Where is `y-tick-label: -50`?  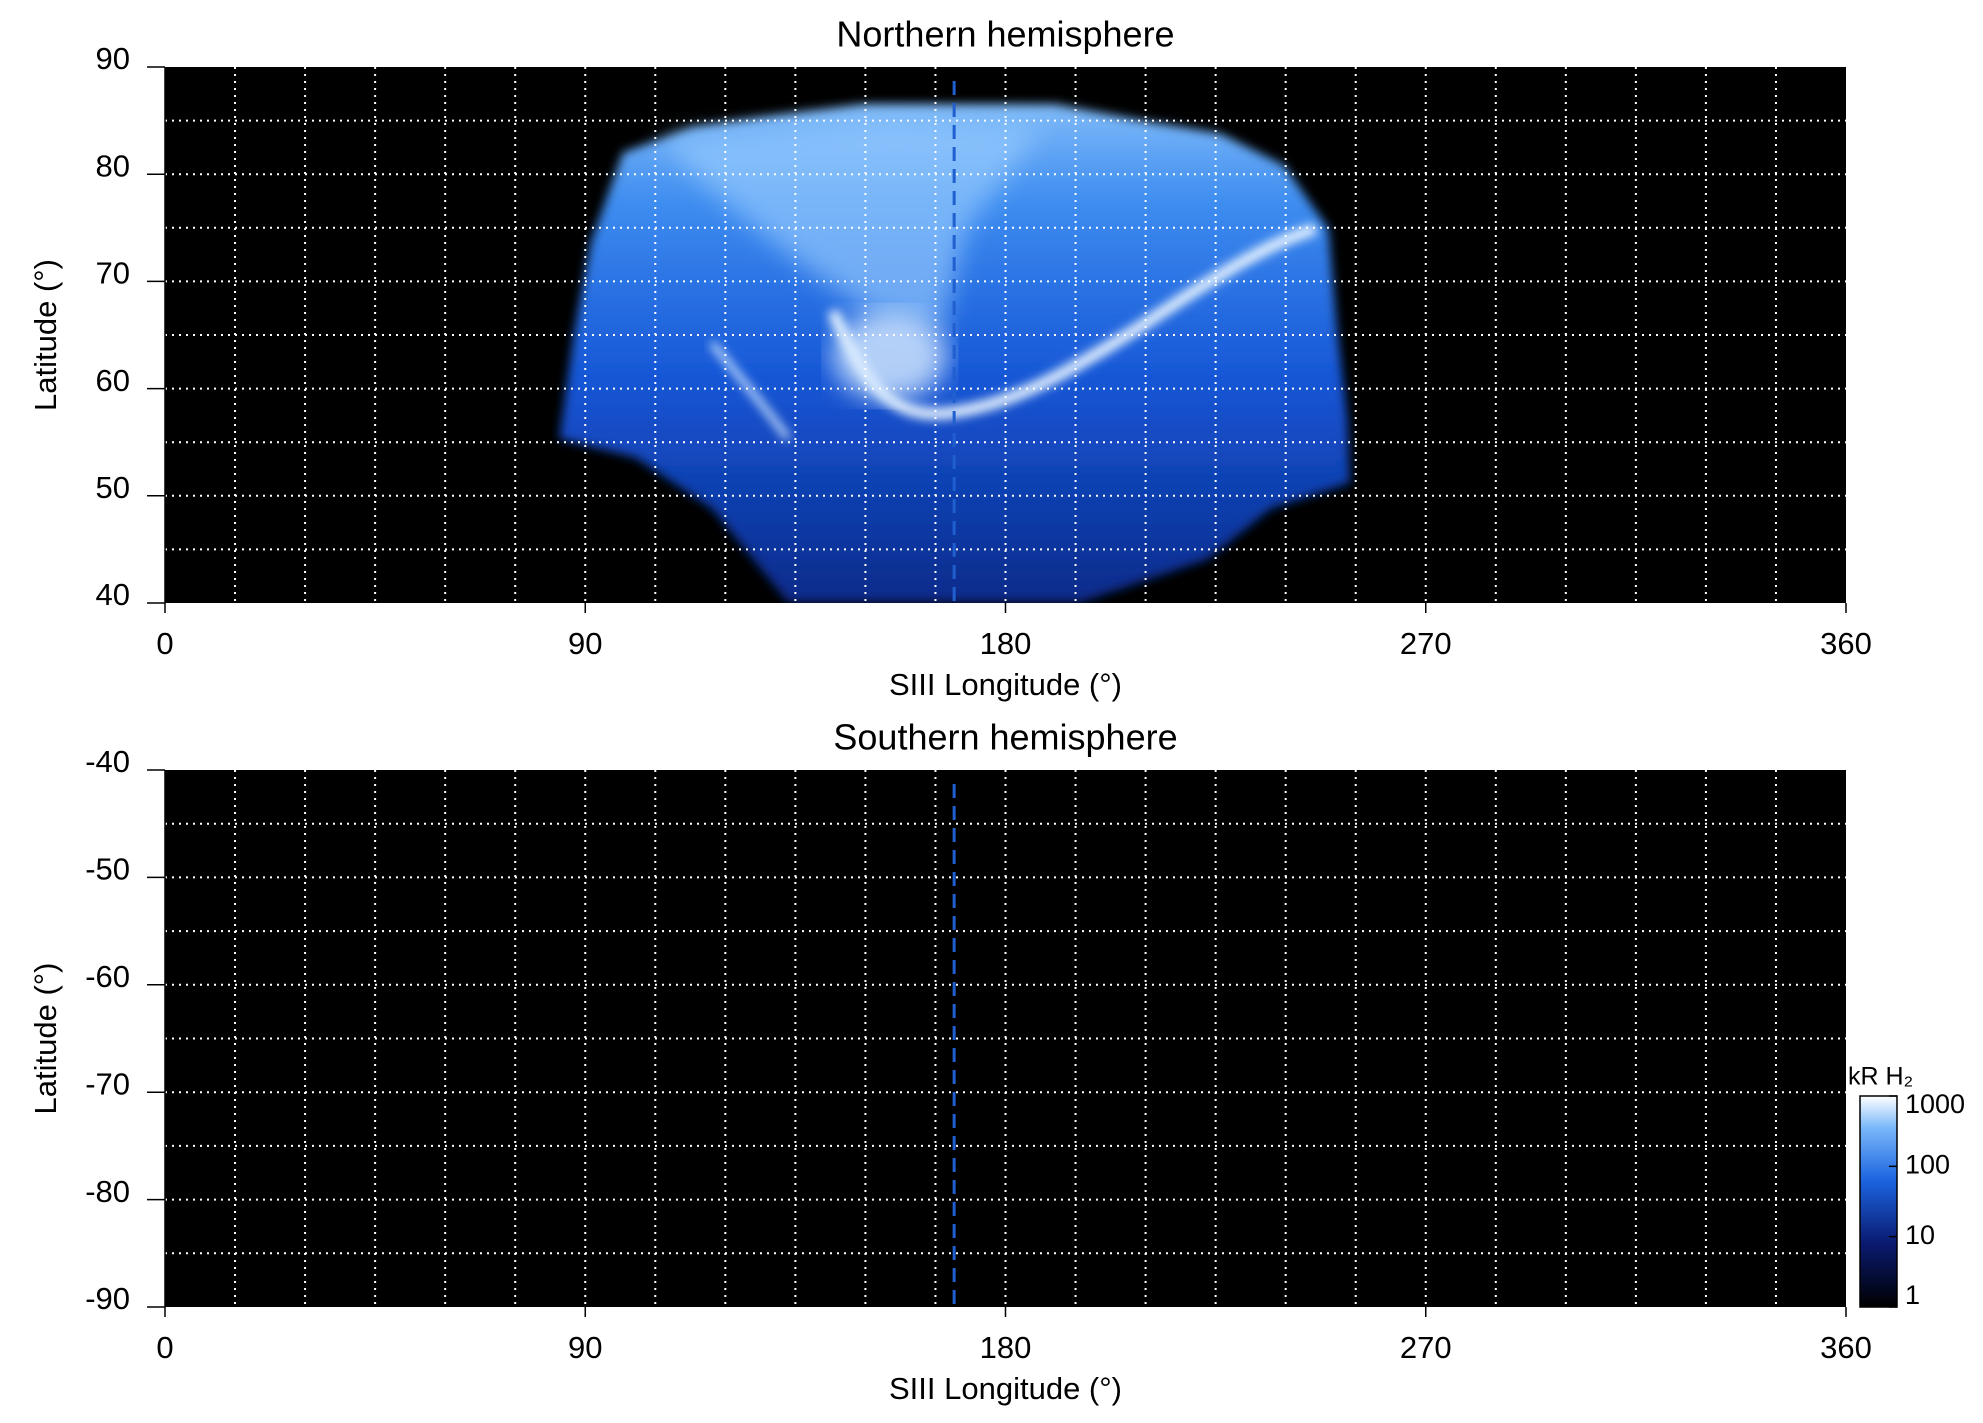
y-tick-label: -50 is located at coordinates (107, 869).